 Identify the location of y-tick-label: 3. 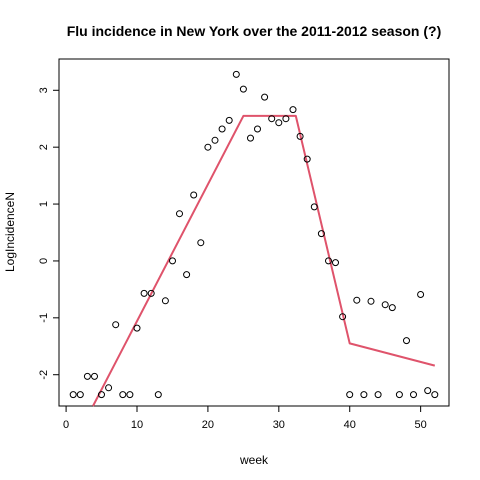
(44, 90).